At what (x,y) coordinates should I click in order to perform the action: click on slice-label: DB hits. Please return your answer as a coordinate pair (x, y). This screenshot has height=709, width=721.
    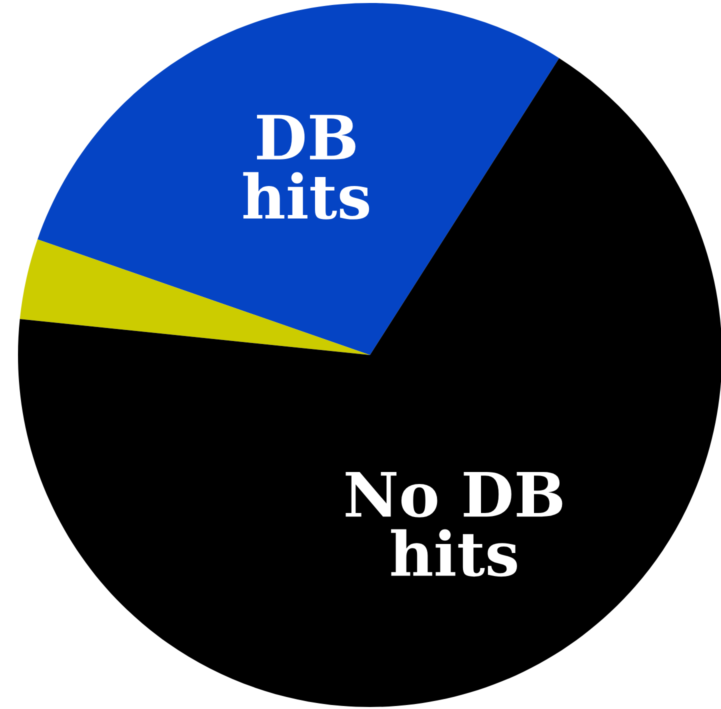
    Looking at the image, I should click on (306, 167).